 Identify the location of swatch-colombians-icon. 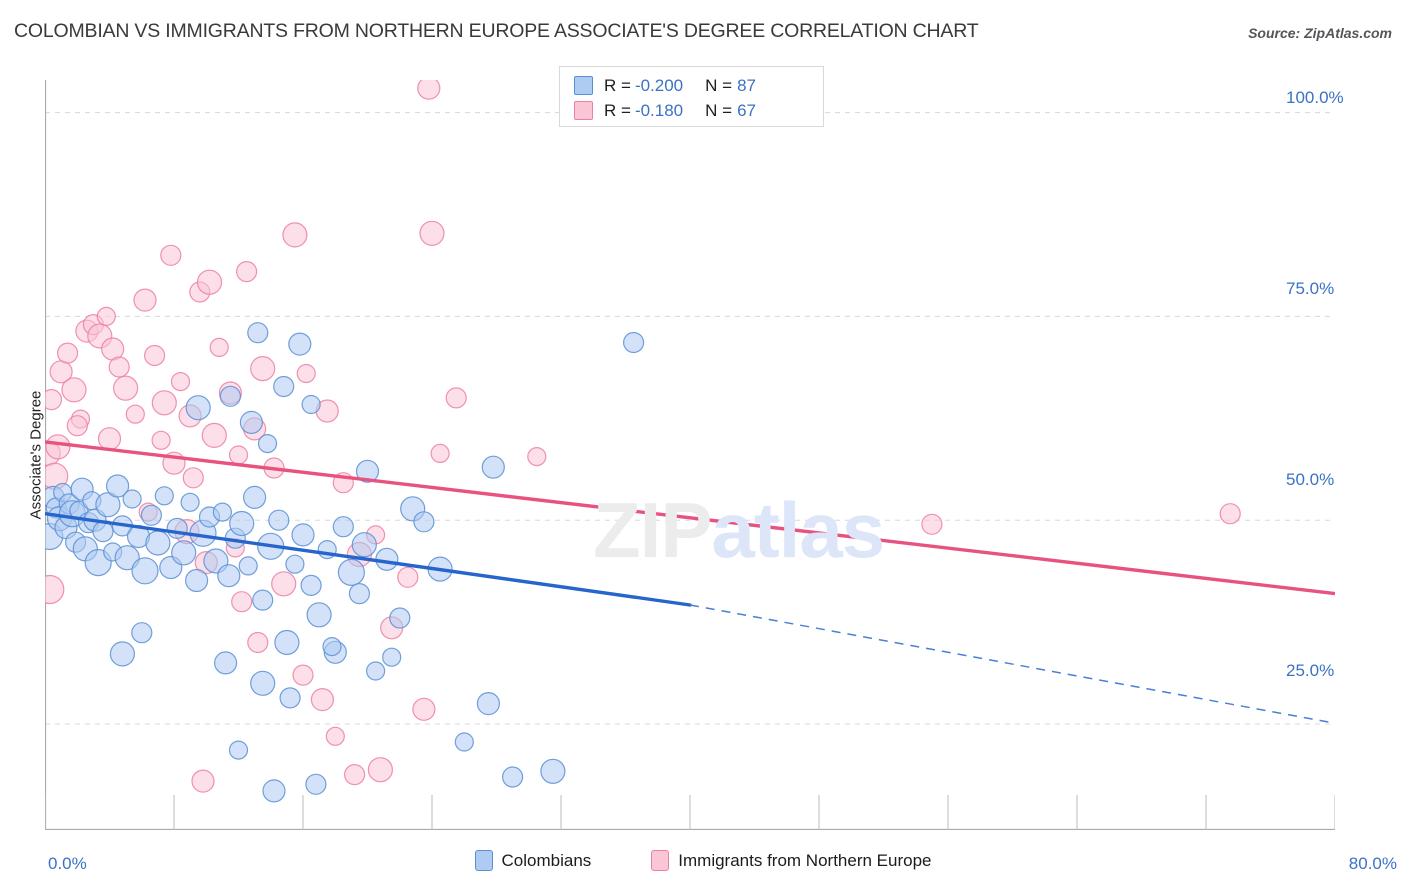
(583, 85).